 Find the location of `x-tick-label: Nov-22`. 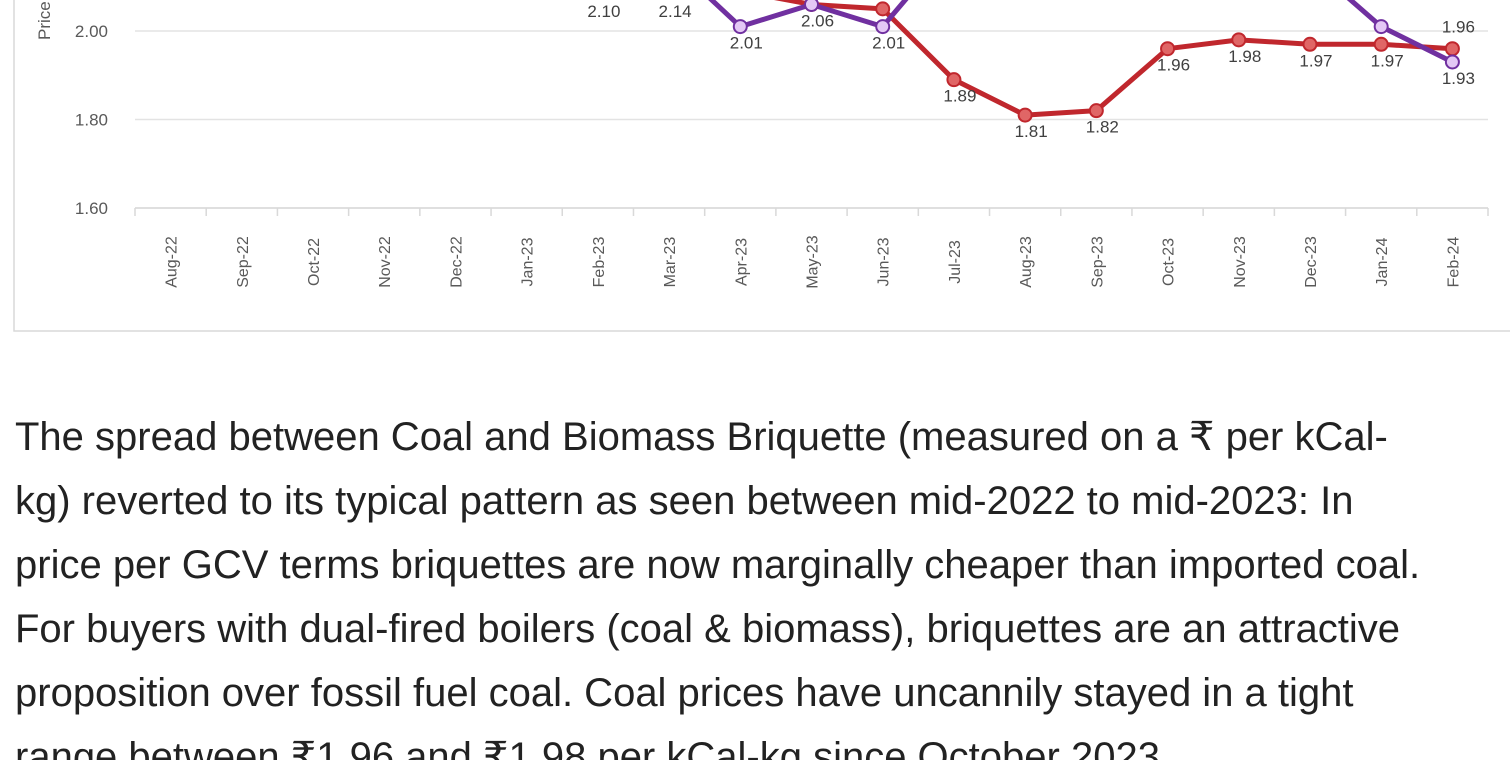

x-tick-label: Nov-22 is located at coordinates (385, 262).